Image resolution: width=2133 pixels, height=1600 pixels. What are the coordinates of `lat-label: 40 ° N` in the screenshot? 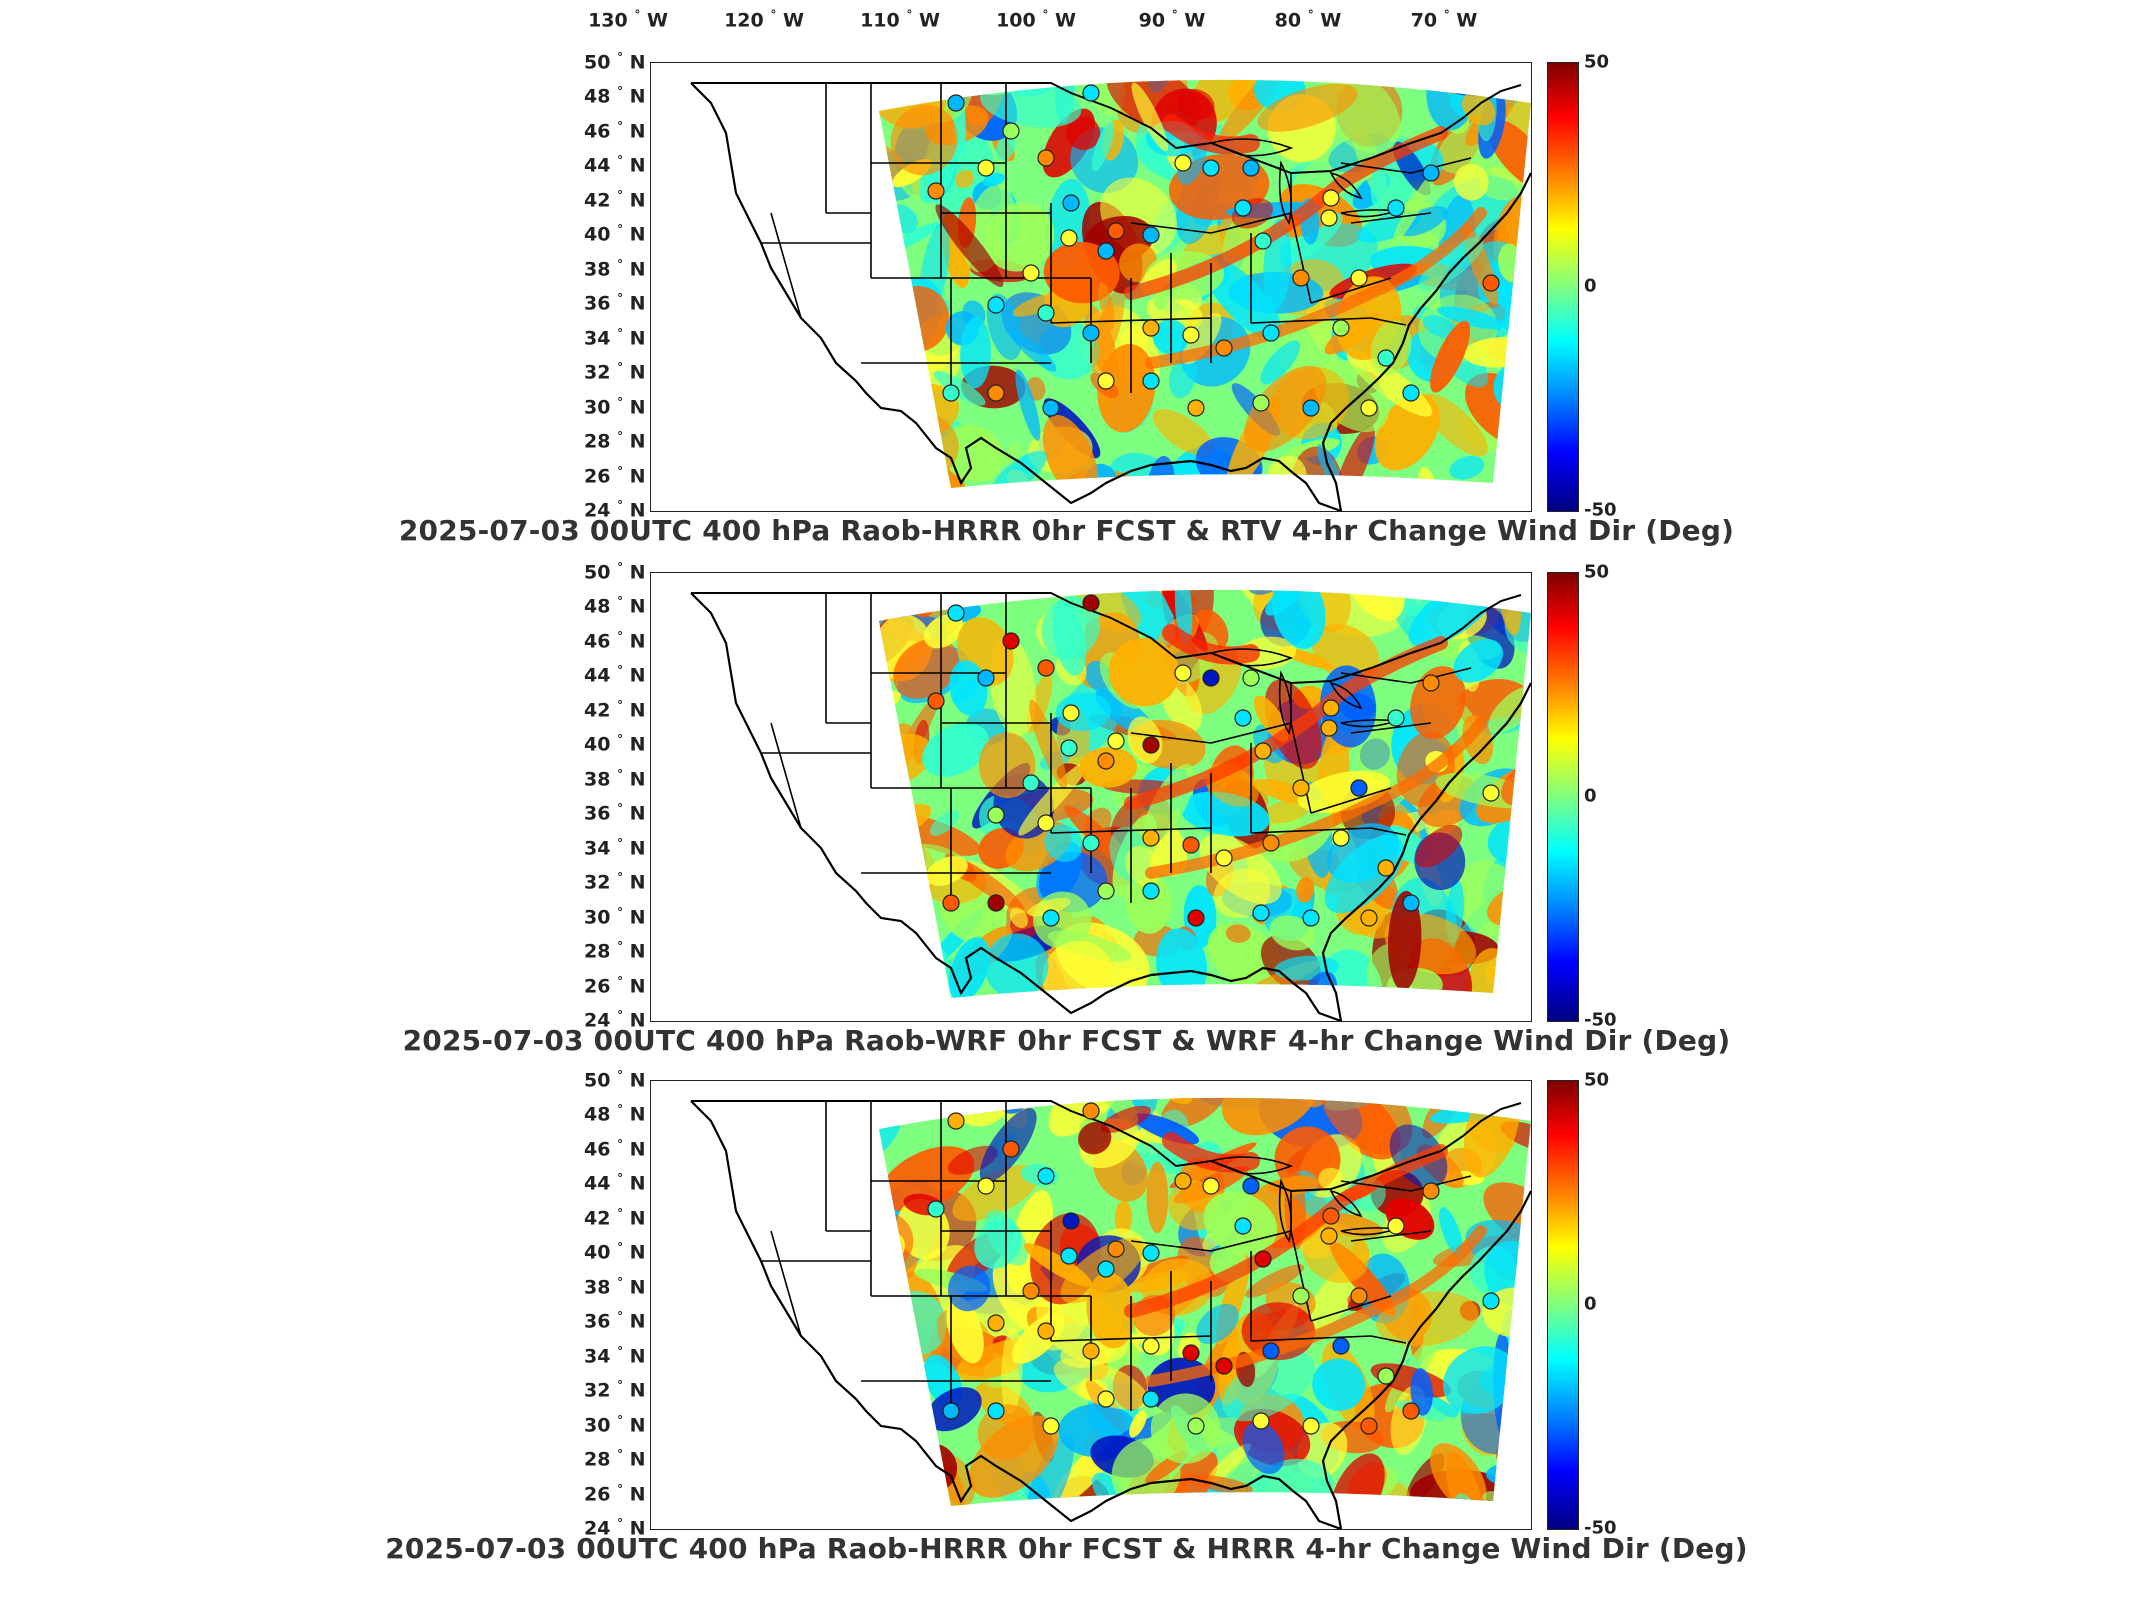 It's located at (615, 234).